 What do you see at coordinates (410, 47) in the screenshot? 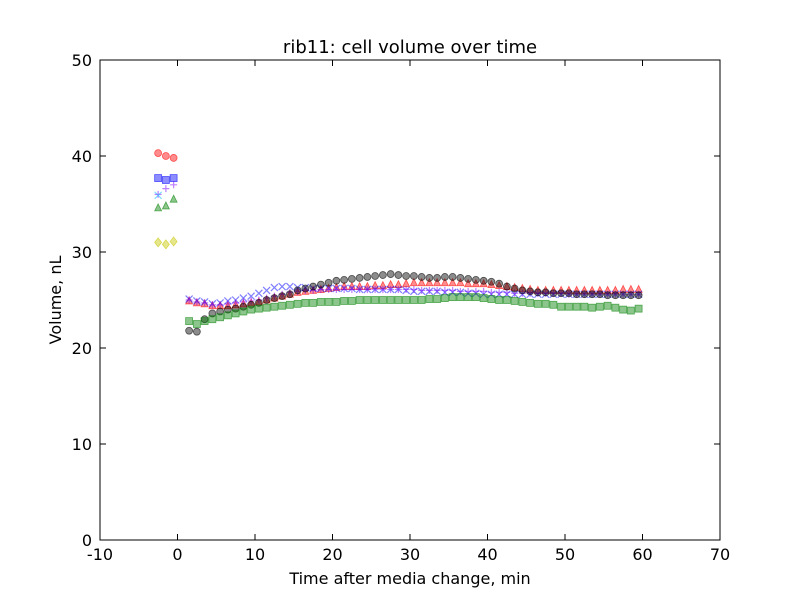
I see `chart-title: rib11: cell volume over time` at bounding box center [410, 47].